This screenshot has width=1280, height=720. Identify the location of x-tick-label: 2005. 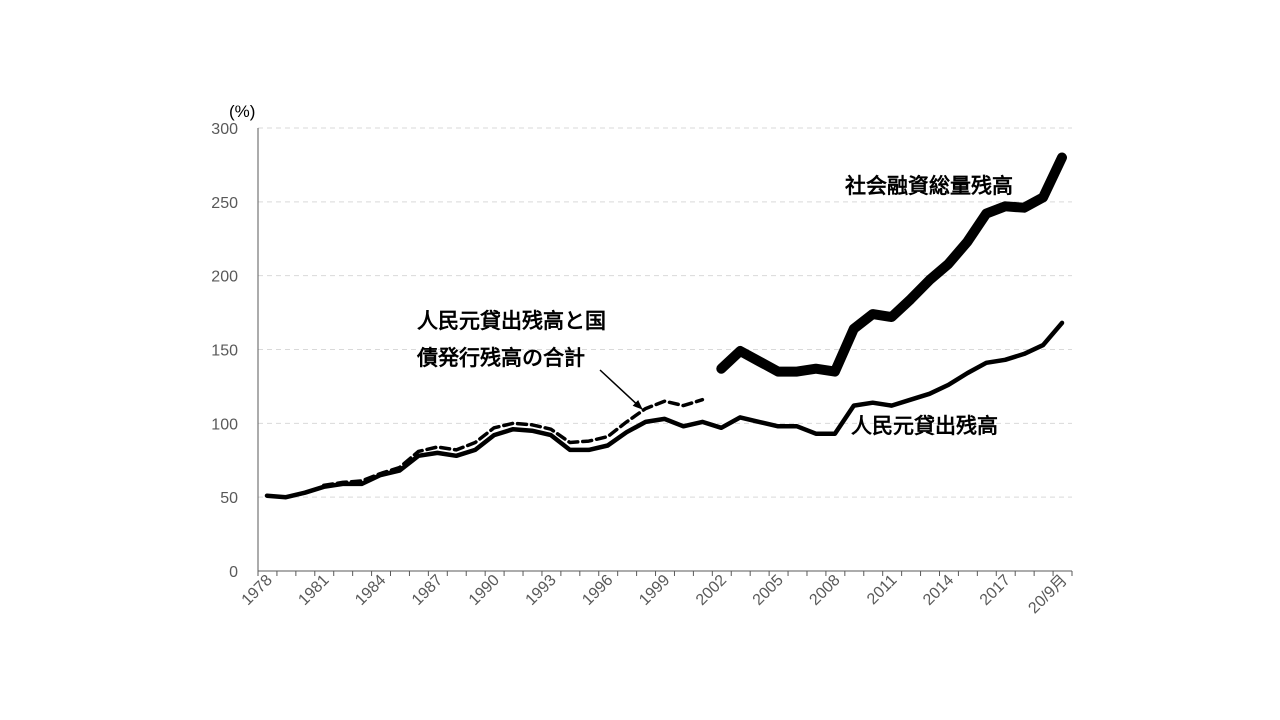
(768, 590).